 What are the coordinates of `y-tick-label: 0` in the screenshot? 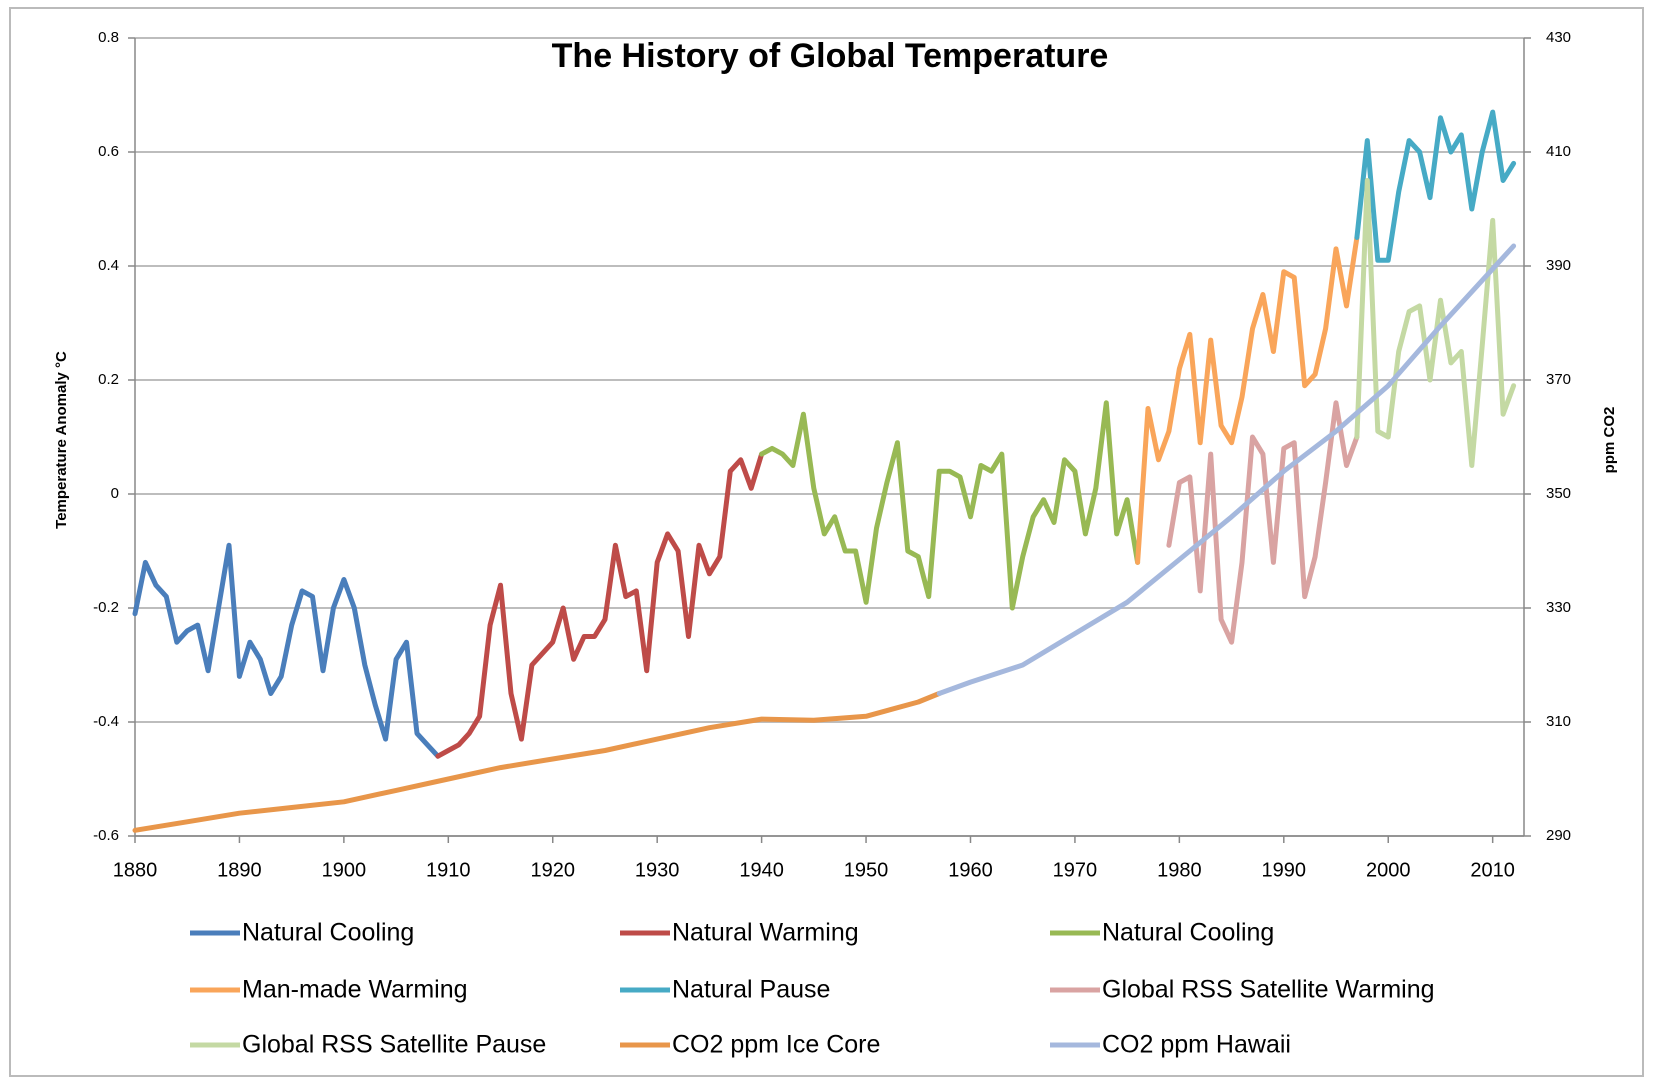 It's located at (115, 493).